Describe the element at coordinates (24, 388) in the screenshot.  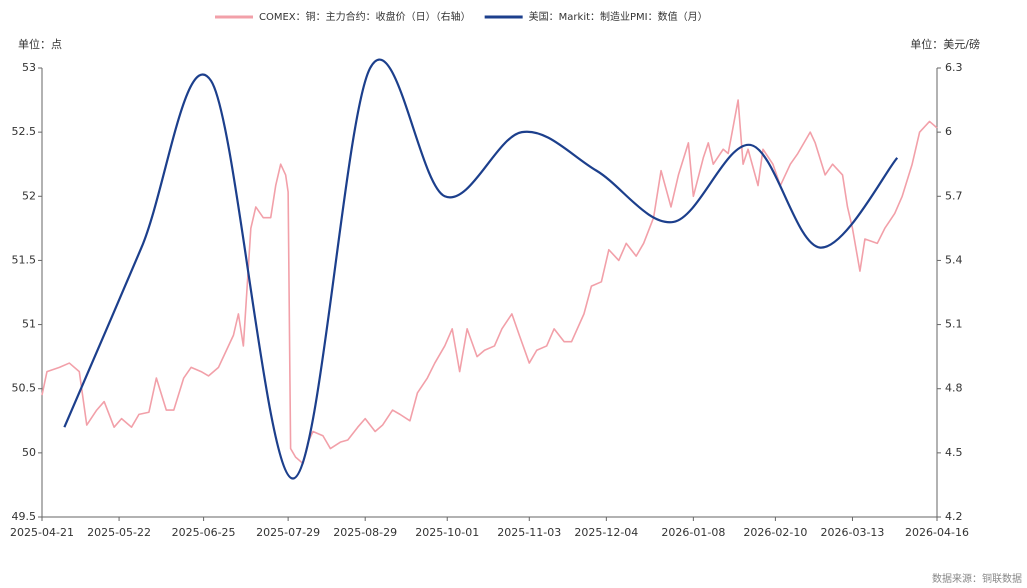
I see `y-tick-label: 50.5` at that location.